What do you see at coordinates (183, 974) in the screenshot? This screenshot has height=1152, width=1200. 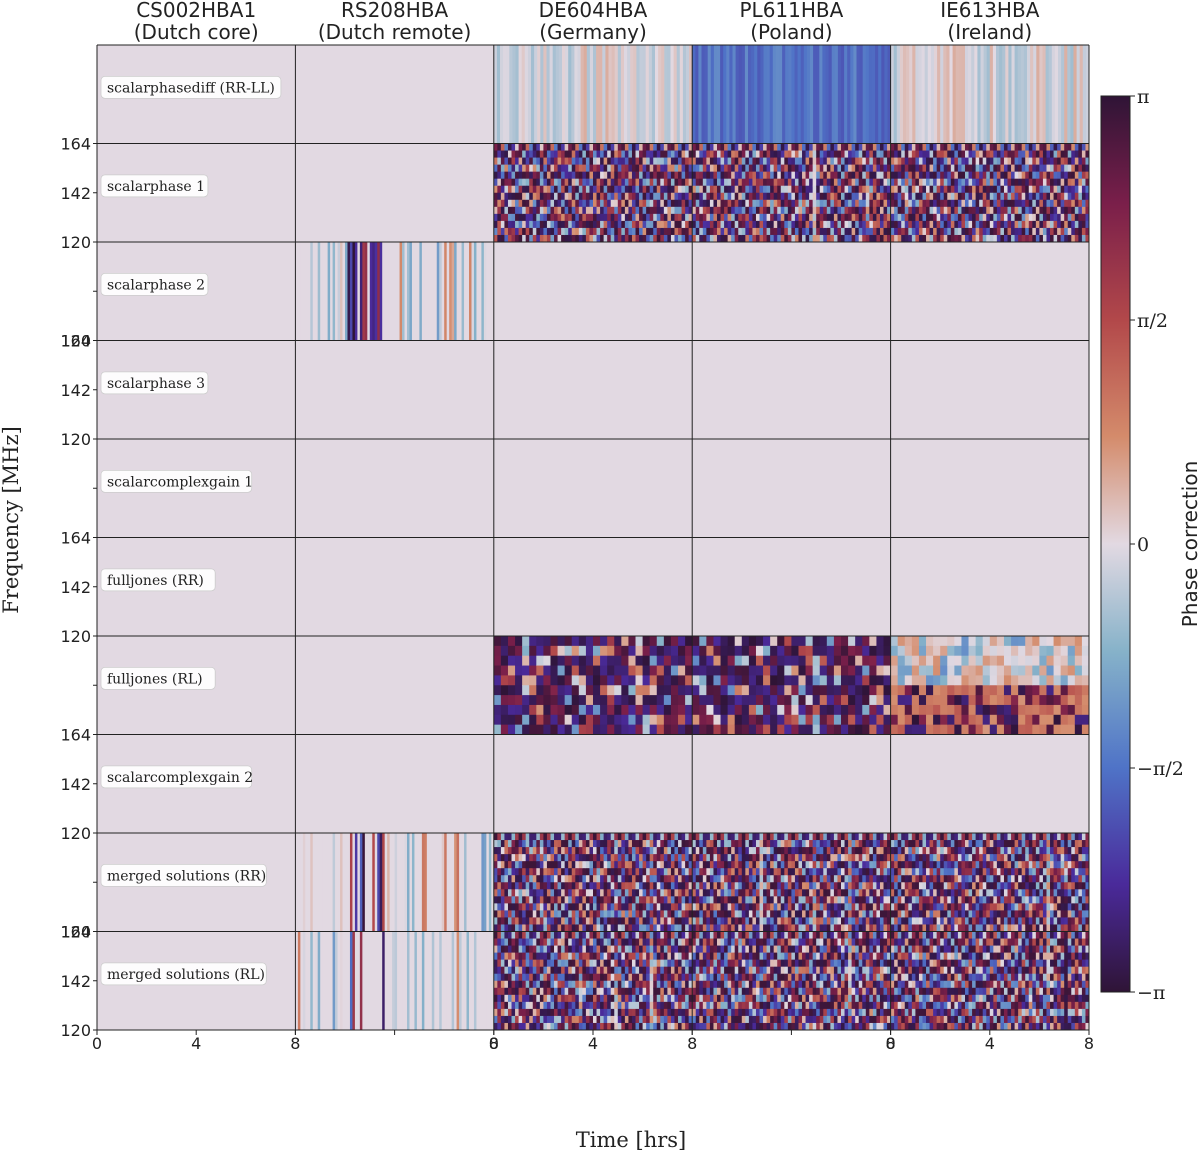 I see `row-label: merged solutions (RL)` at bounding box center [183, 974].